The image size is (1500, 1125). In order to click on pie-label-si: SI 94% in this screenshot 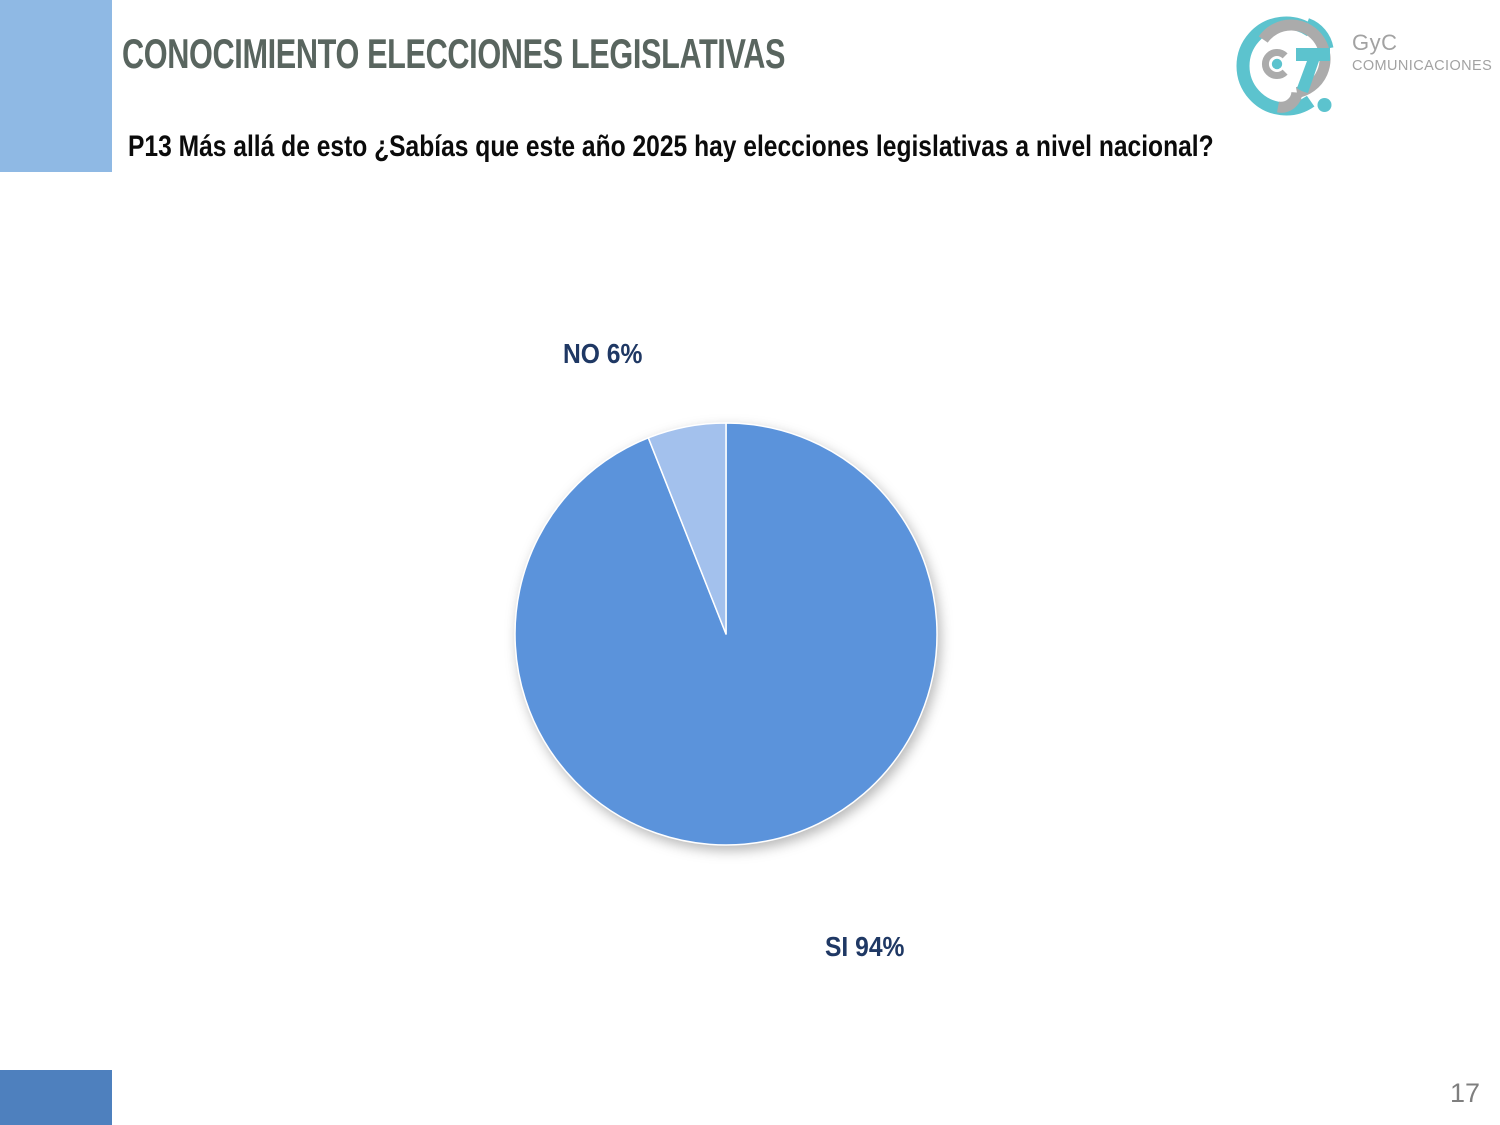, I will do `click(865, 946)`.